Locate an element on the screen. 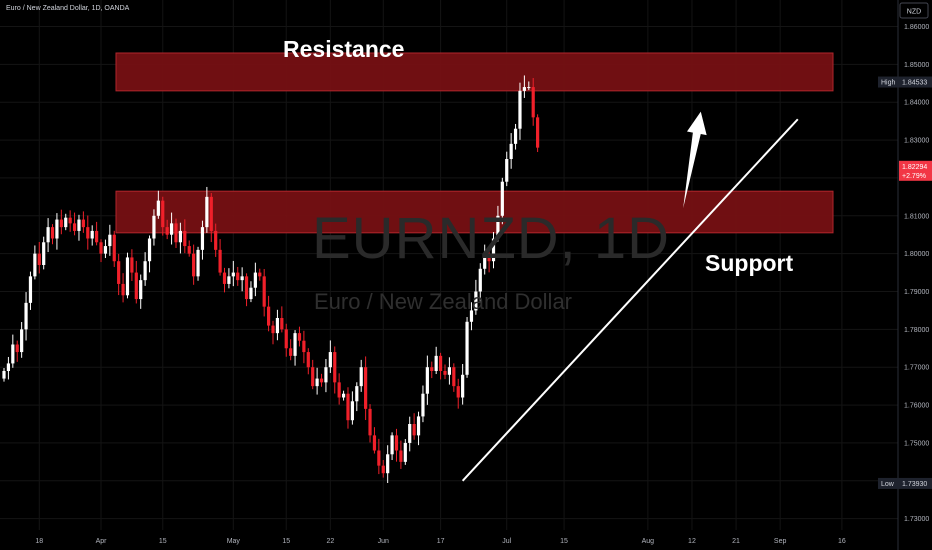 The image size is (932, 550). high-tag-value: 1.84533 is located at coordinates (914, 83).